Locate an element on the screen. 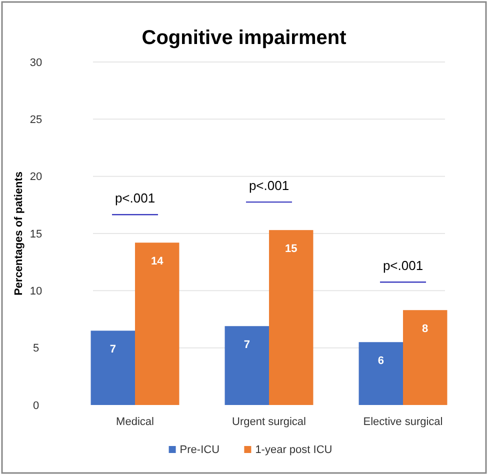  y-axis-title: Percentages of patients is located at coordinates (19, 233).